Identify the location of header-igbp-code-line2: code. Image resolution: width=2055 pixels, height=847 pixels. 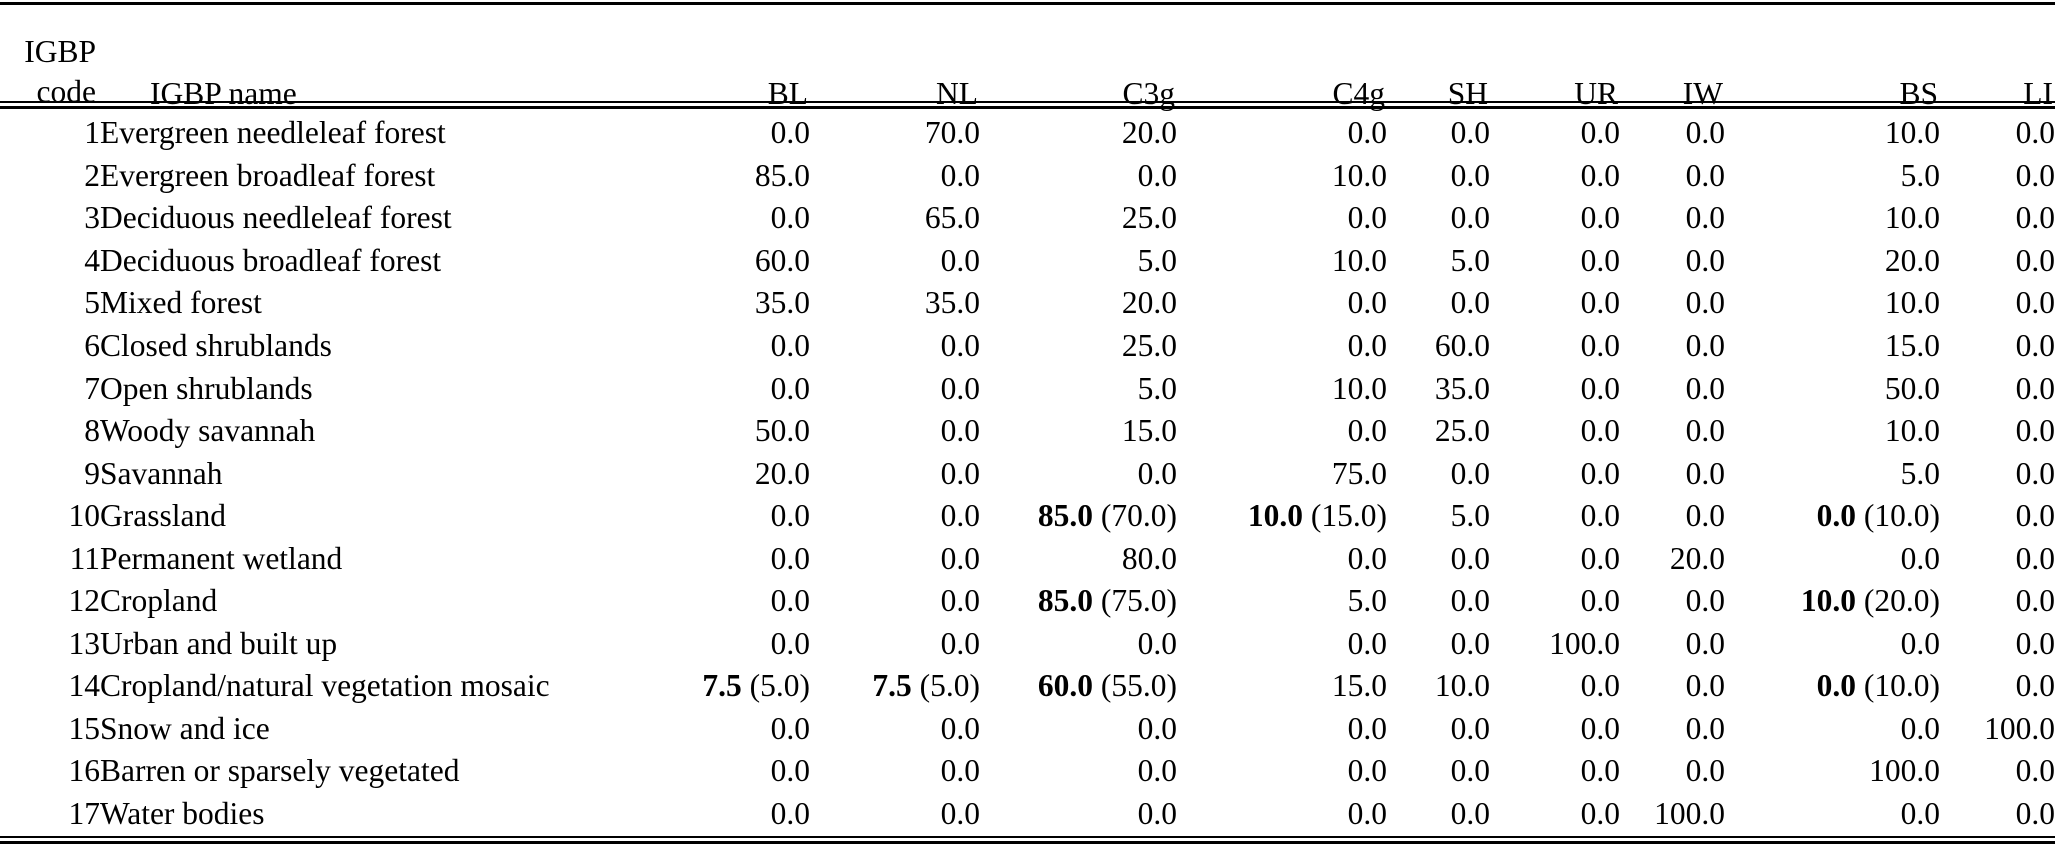
(66, 91).